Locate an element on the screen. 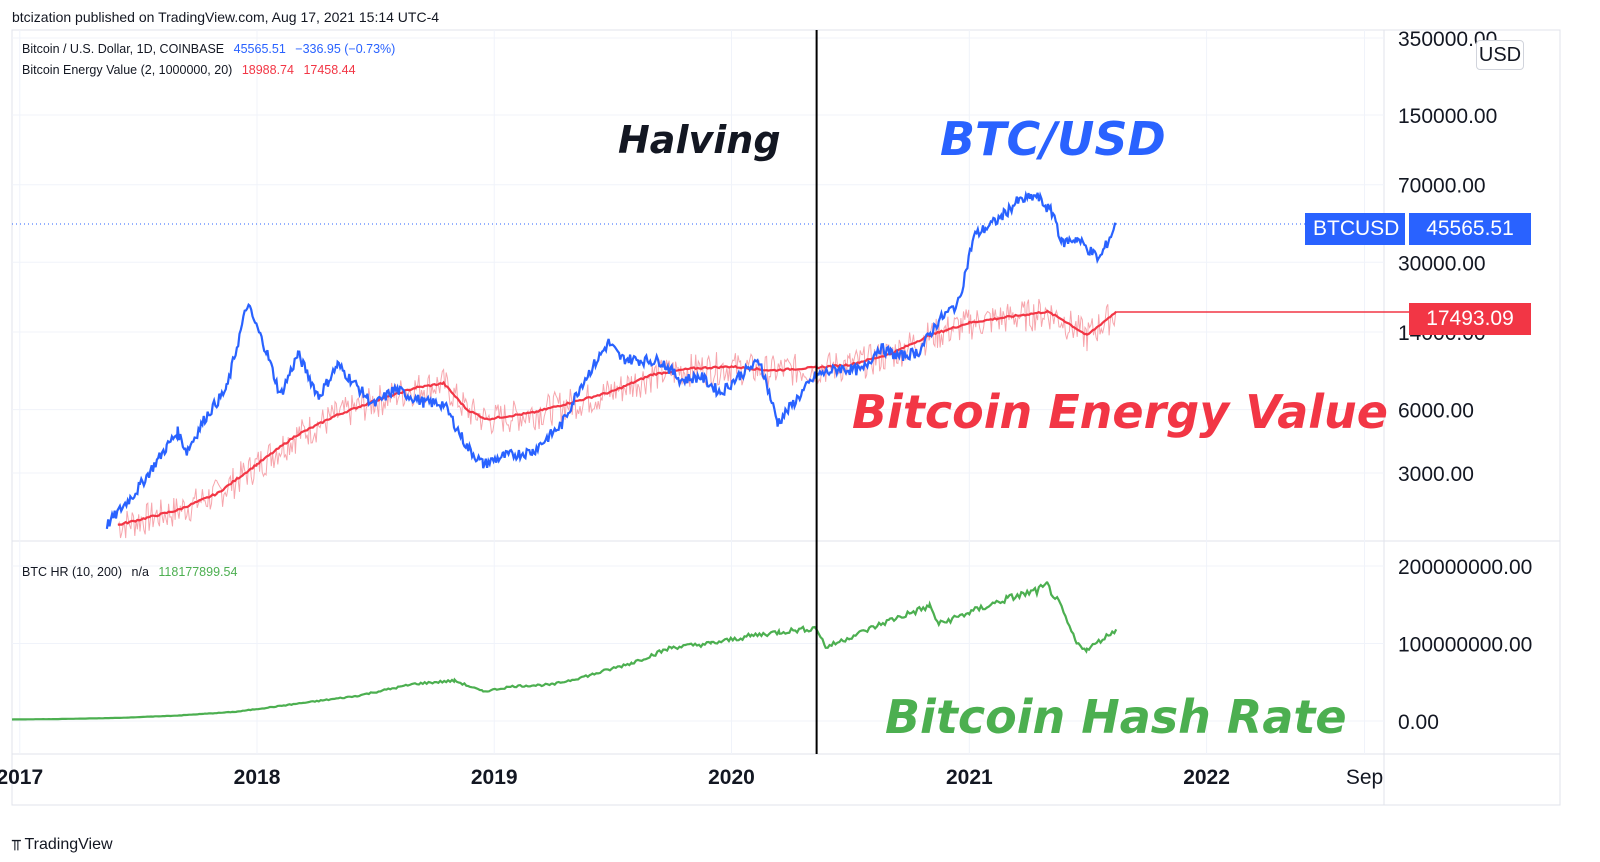 This screenshot has height=862, width=1600. hash-tick-label: 200000000.00 is located at coordinates (1465, 567).